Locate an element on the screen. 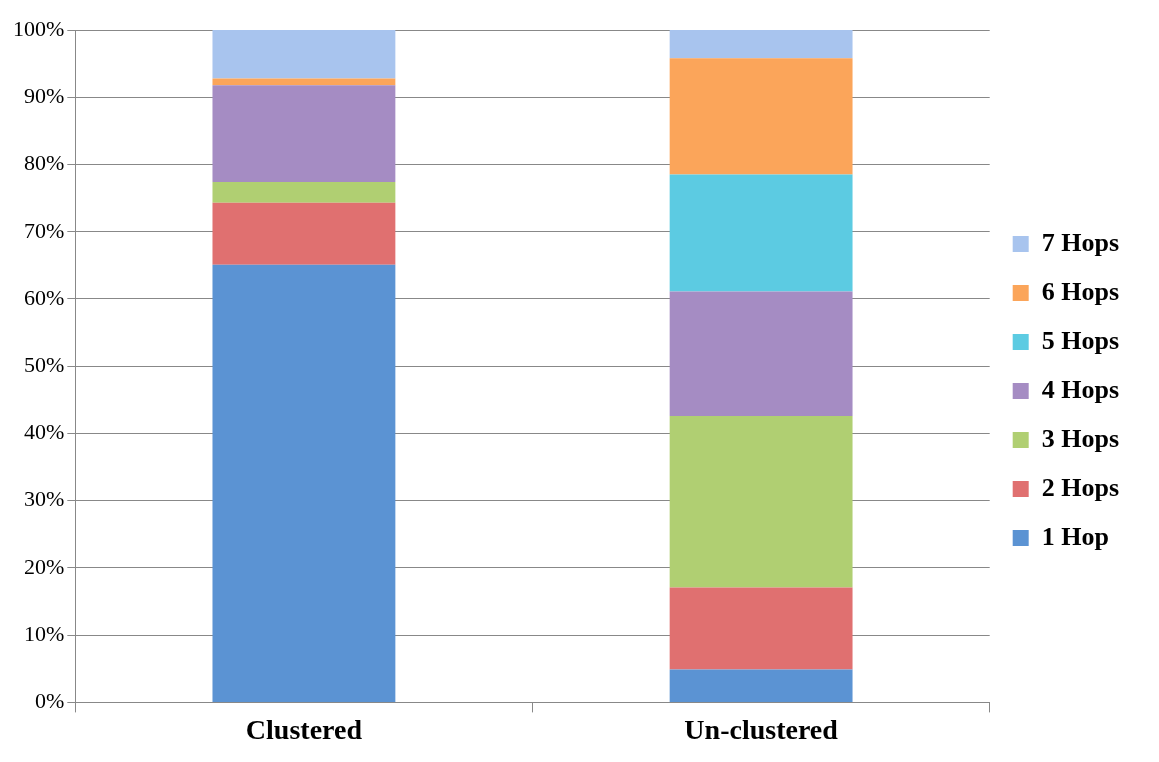 This screenshot has width=1159, height=762. y-tick-label: 10% is located at coordinates (44, 633).